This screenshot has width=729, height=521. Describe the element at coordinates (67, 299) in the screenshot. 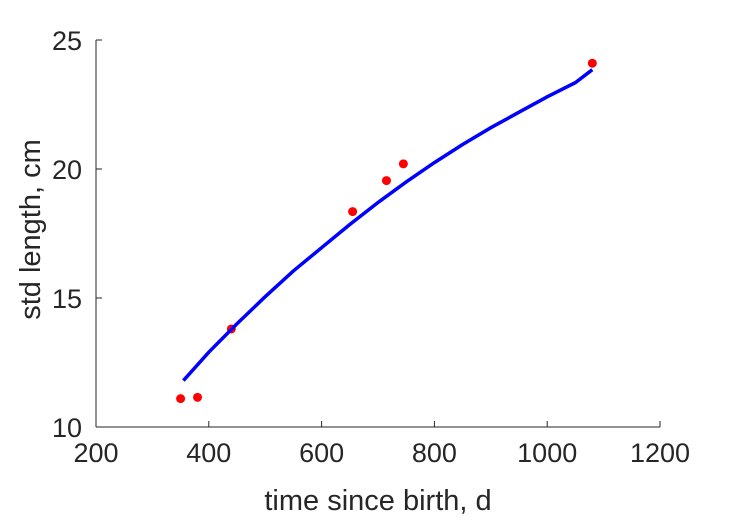

I see `y-tick-label: 15` at that location.